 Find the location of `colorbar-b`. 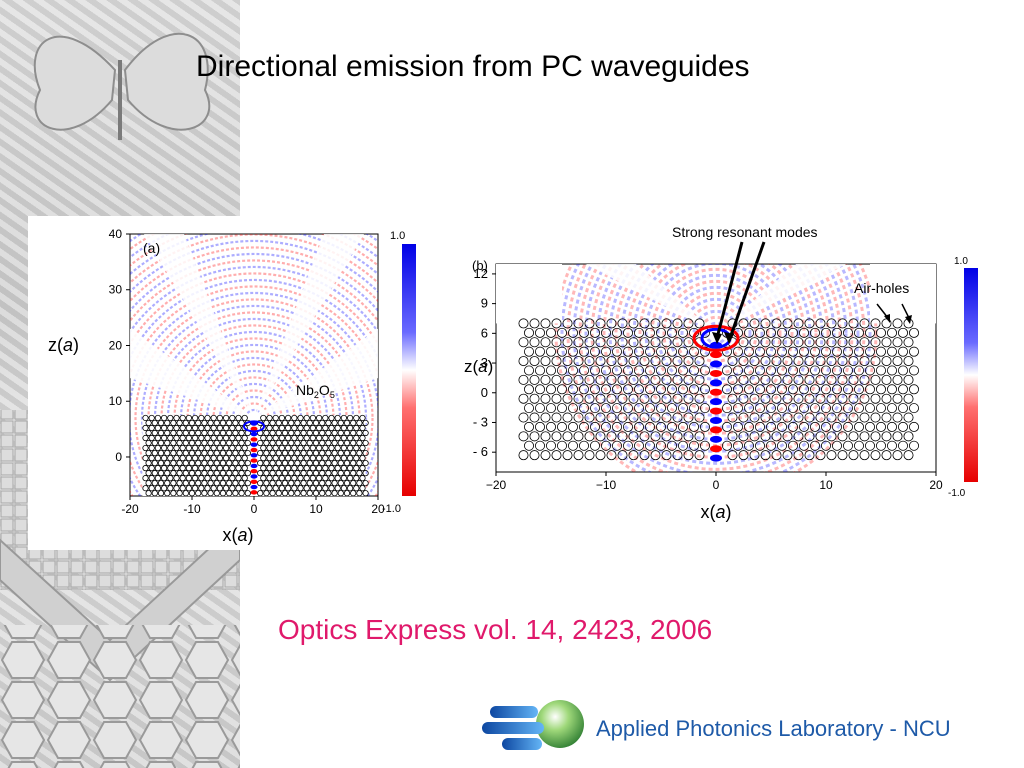

colorbar-b is located at coordinates (971, 375).